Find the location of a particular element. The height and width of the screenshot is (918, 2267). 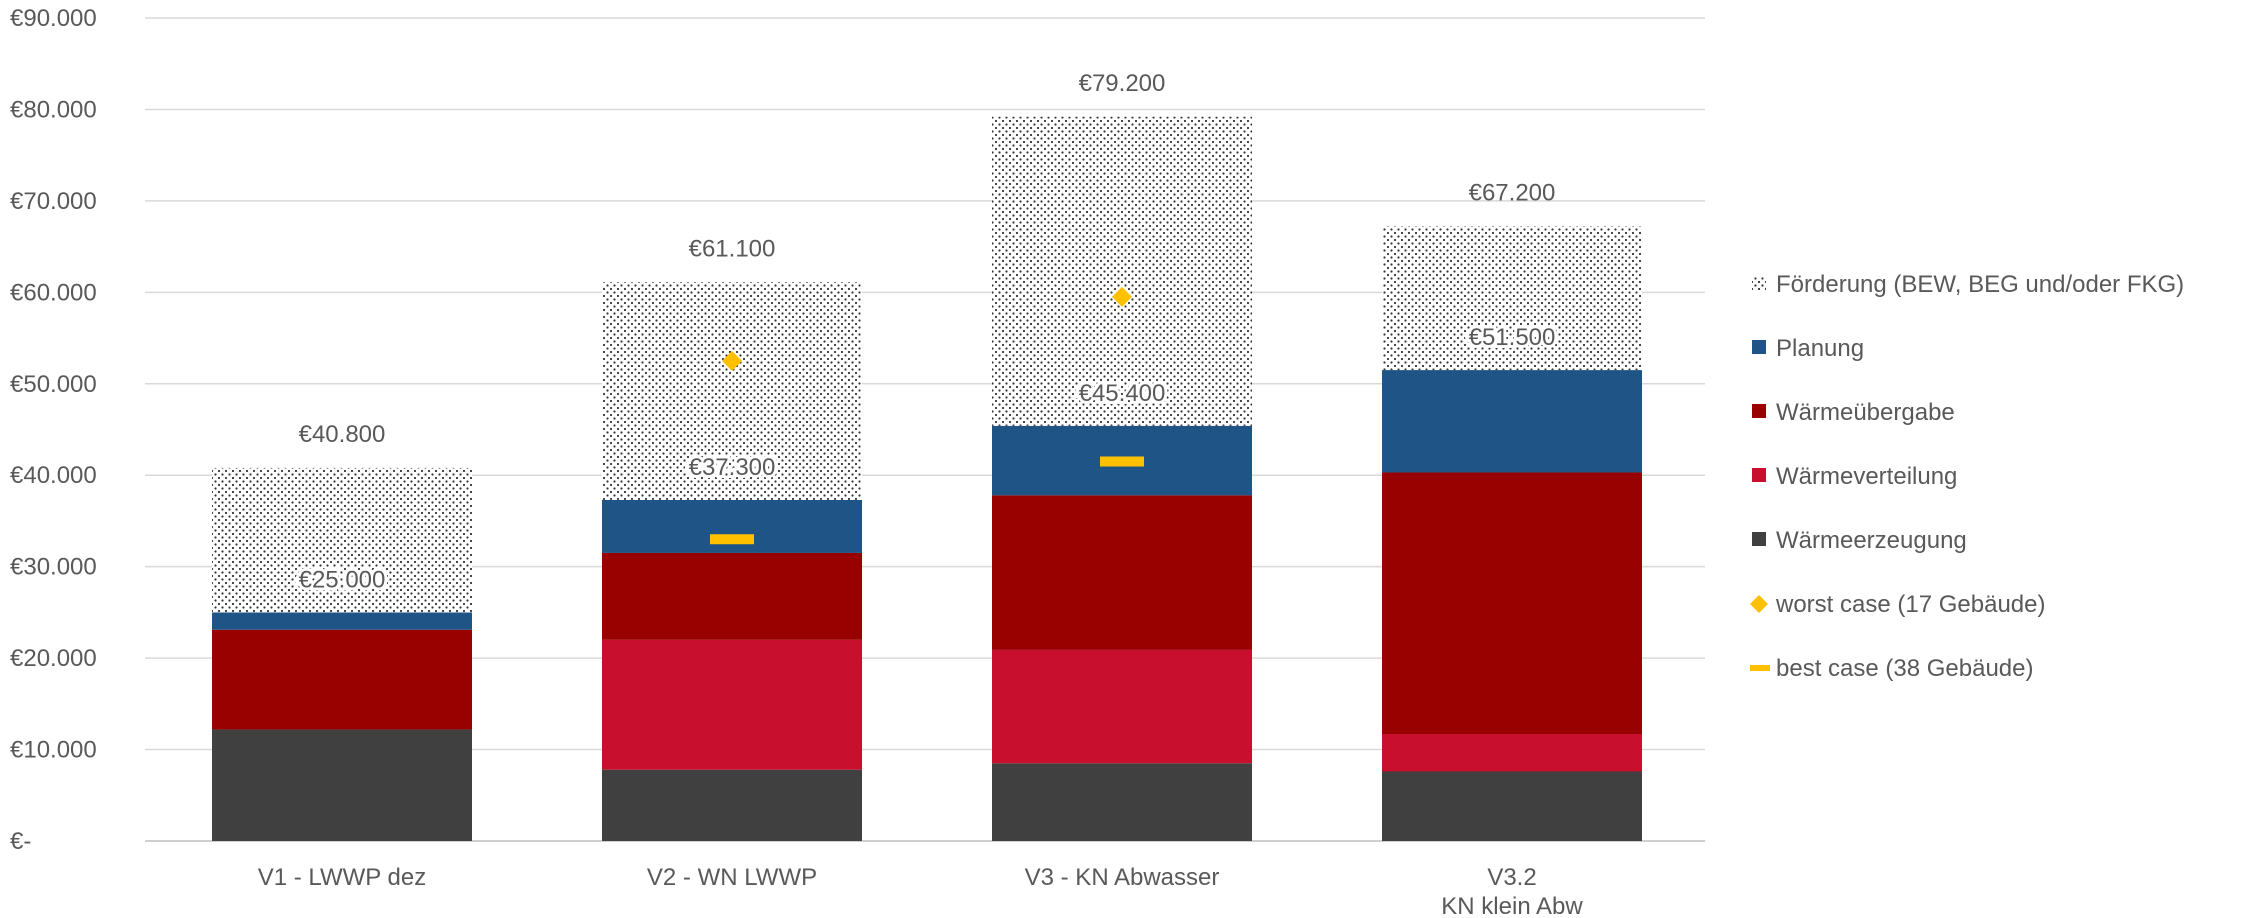

y-tick-label: €70.000 is located at coordinates (53, 201).